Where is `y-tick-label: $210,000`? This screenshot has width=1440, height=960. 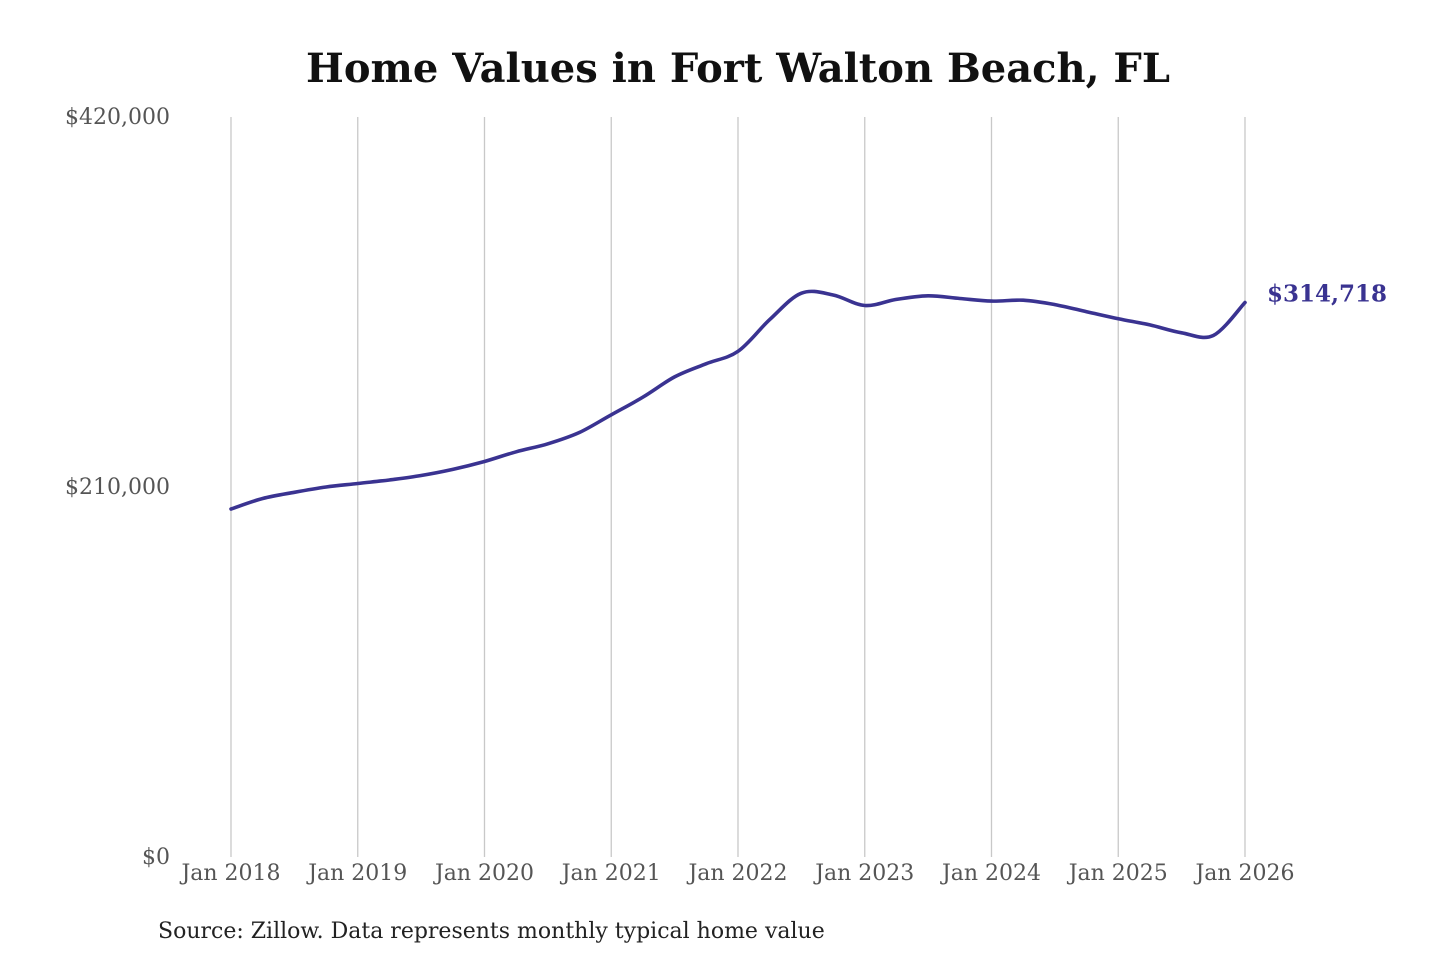 y-tick-label: $210,000 is located at coordinates (117, 487).